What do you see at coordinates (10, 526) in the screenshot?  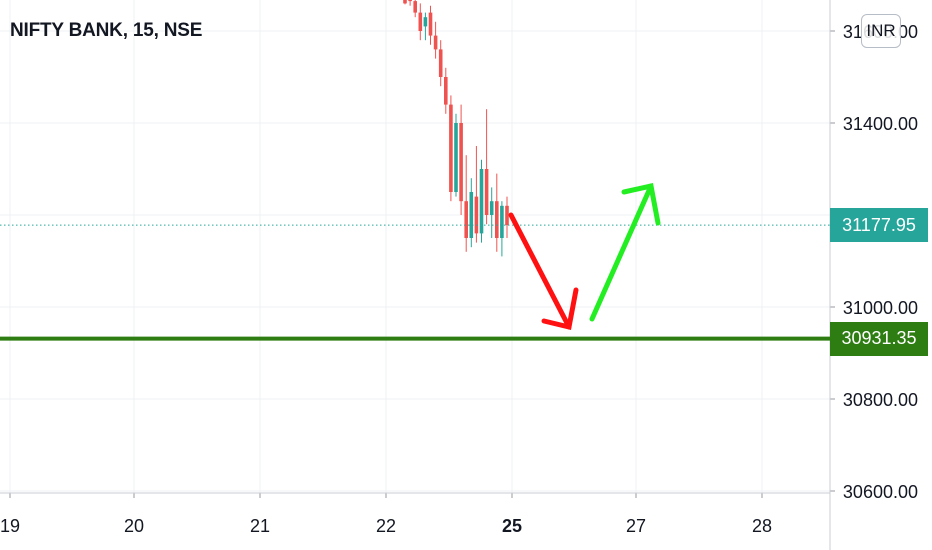 I see `x-tick-label: 19` at bounding box center [10, 526].